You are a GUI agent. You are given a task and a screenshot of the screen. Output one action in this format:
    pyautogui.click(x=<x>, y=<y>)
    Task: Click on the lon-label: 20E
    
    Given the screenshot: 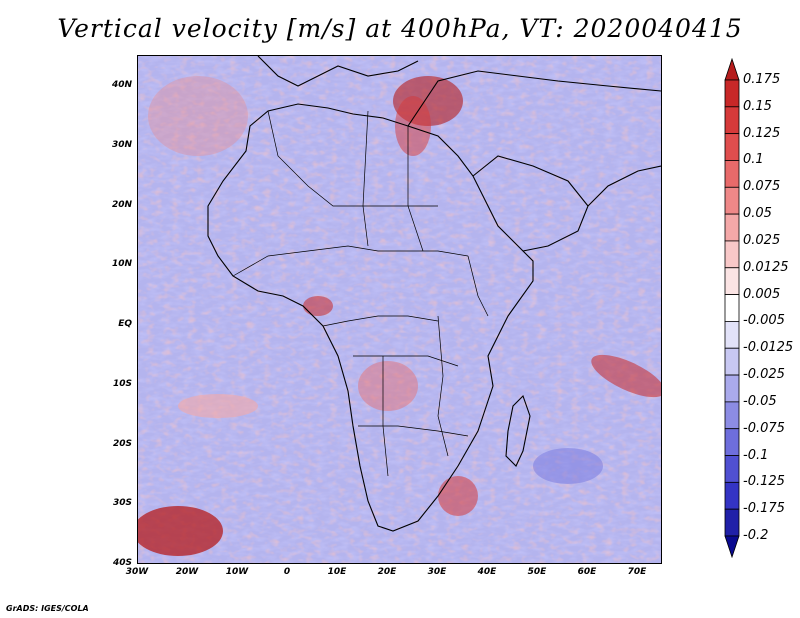 What is the action you would take?
    pyautogui.click(x=387, y=572)
    